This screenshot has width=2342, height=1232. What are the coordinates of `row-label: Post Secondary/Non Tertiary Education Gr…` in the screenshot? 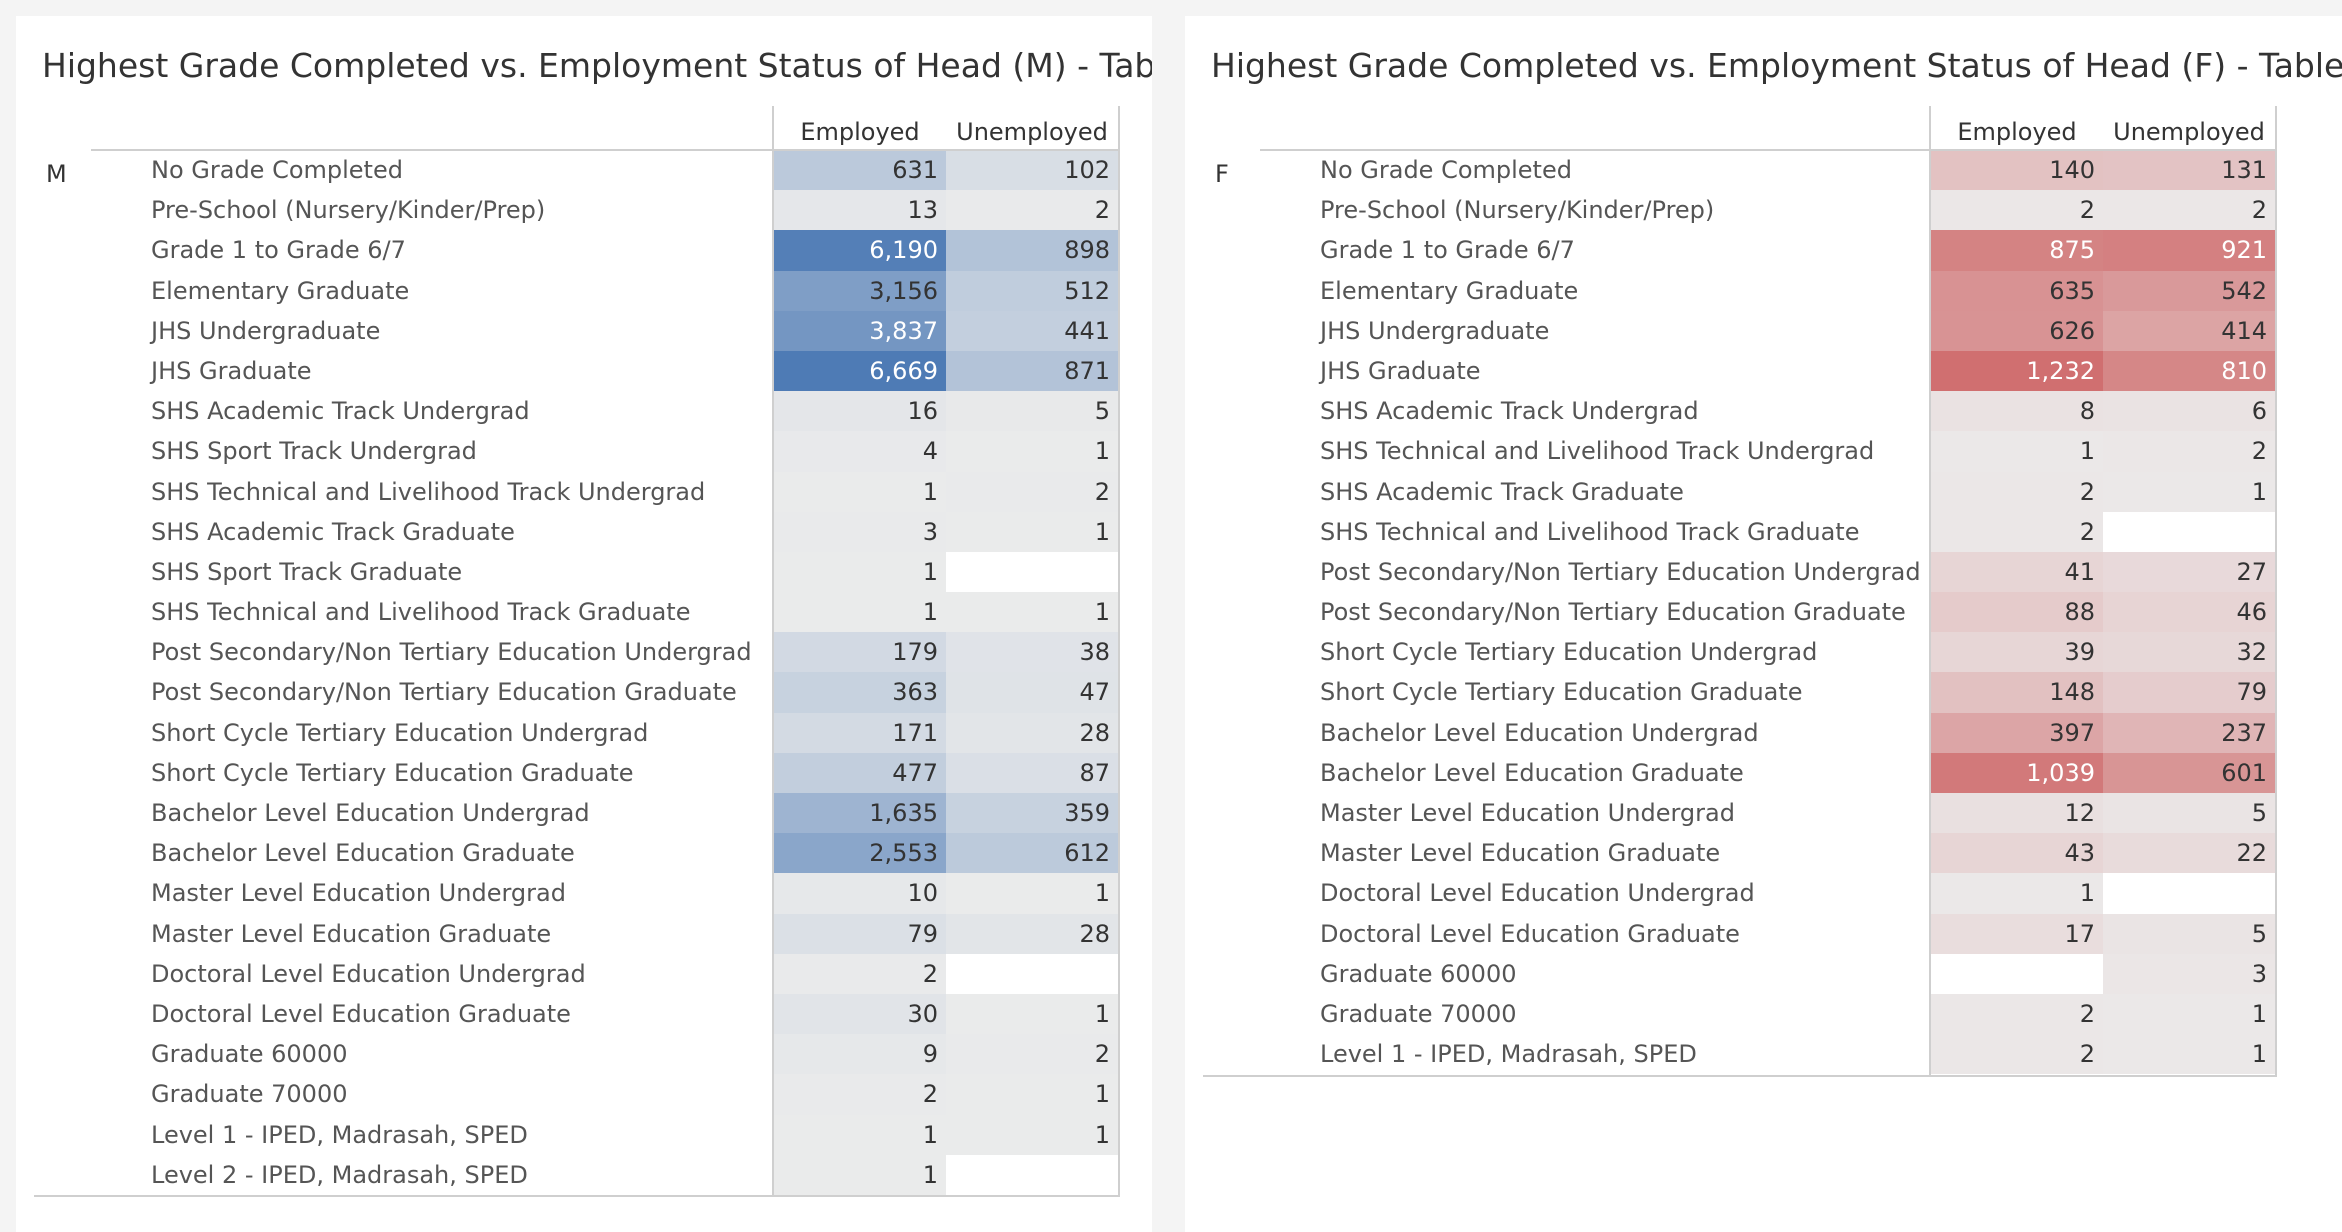 It's located at (1613, 612).